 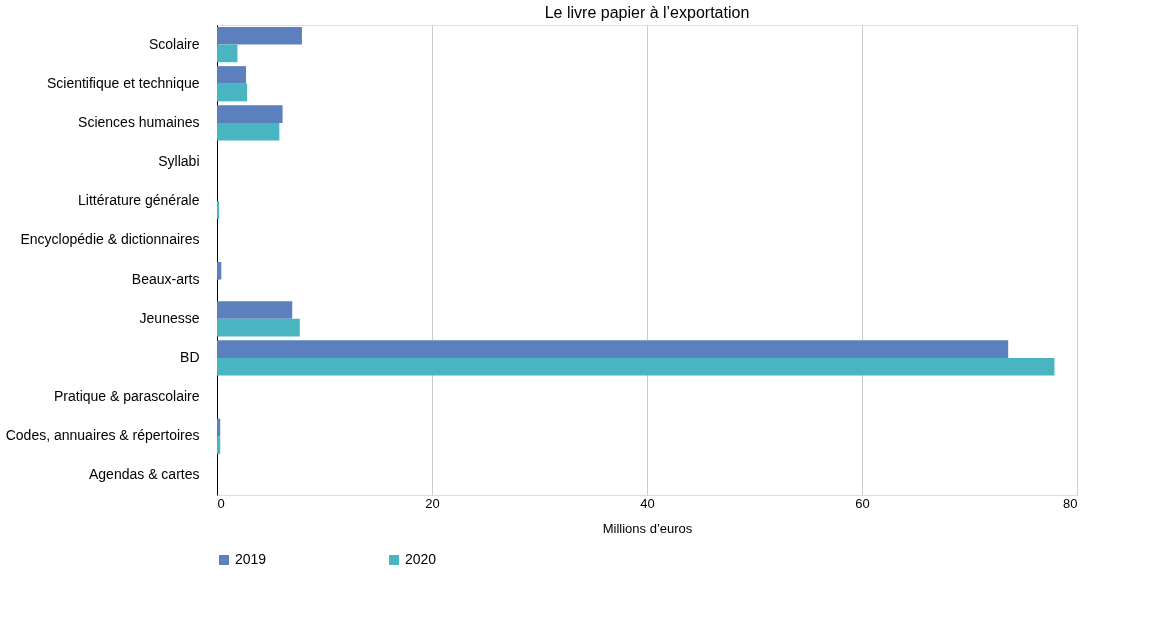 What do you see at coordinates (102, 435) in the screenshot?
I see `y-tick-label: Codes, annuaires & répertoires` at bounding box center [102, 435].